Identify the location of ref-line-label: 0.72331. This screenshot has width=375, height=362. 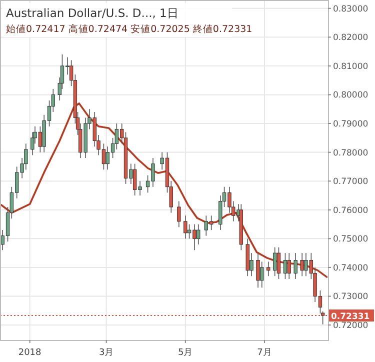
(350, 317).